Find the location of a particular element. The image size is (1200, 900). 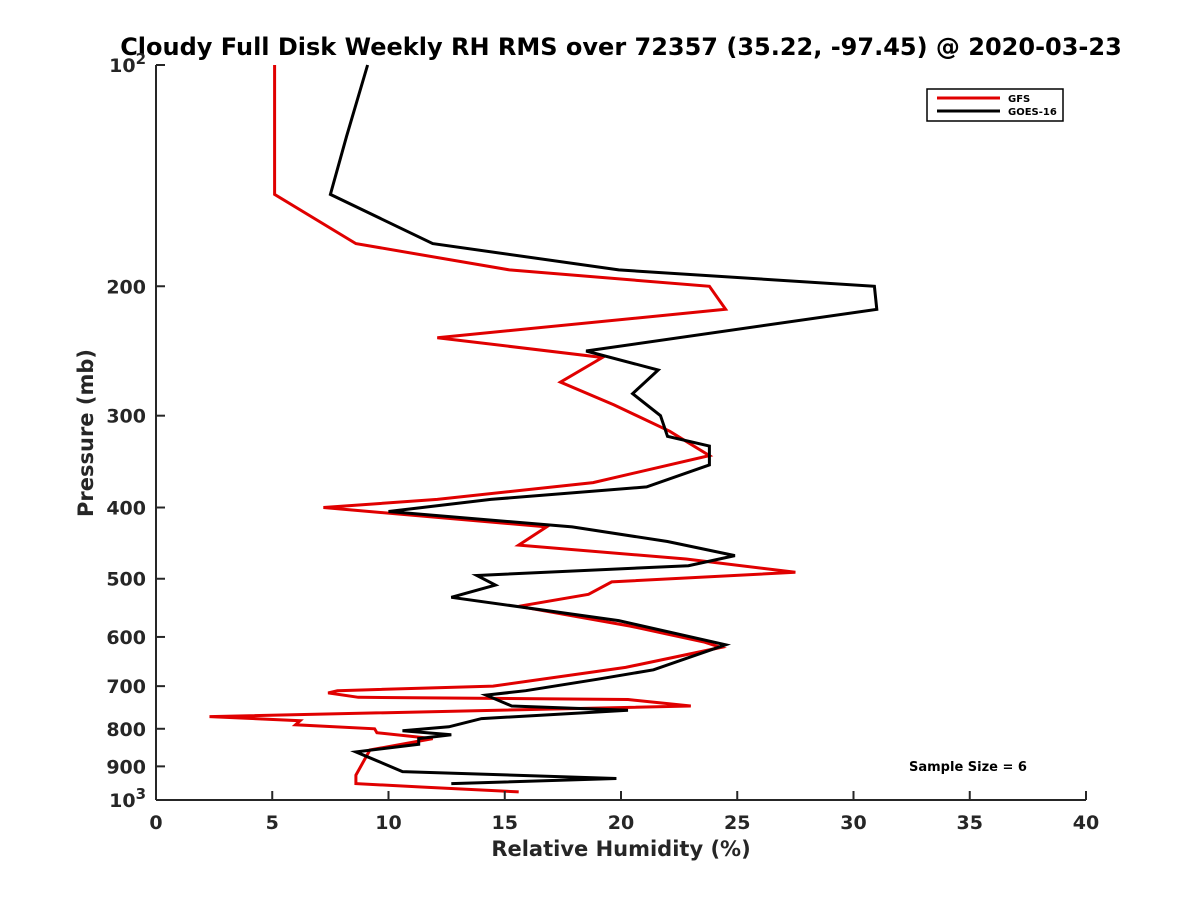

y-tick-label: 10² is located at coordinates (127, 63).